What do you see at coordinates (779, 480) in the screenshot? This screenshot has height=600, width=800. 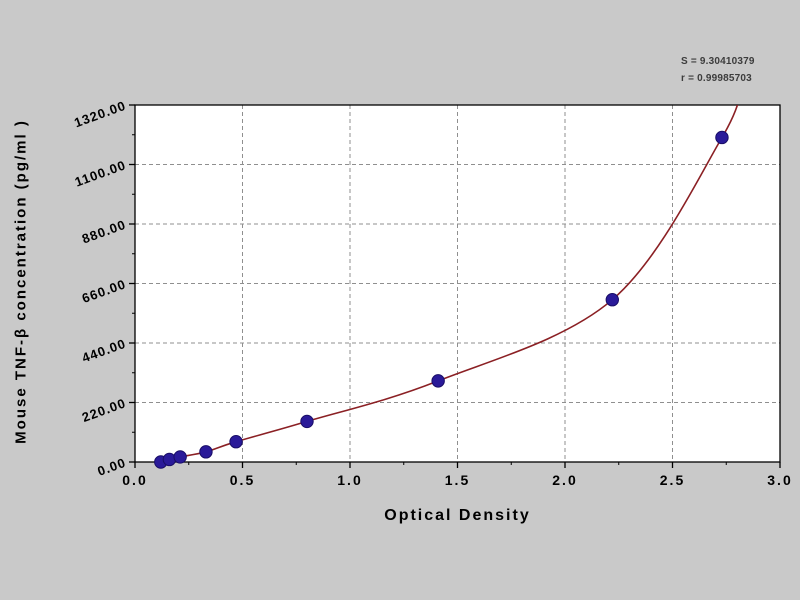 I see `x-tick-label: 3.0` at bounding box center [779, 480].